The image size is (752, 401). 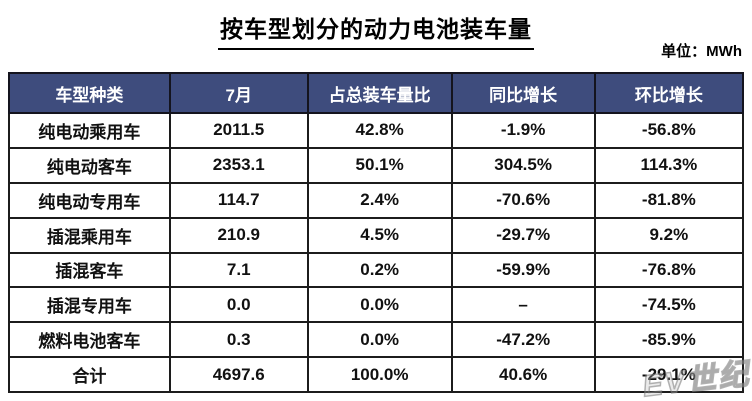 What do you see at coordinates (669, 374) in the screenshot?
I see `cell-mom: -29.1%` at bounding box center [669, 374].